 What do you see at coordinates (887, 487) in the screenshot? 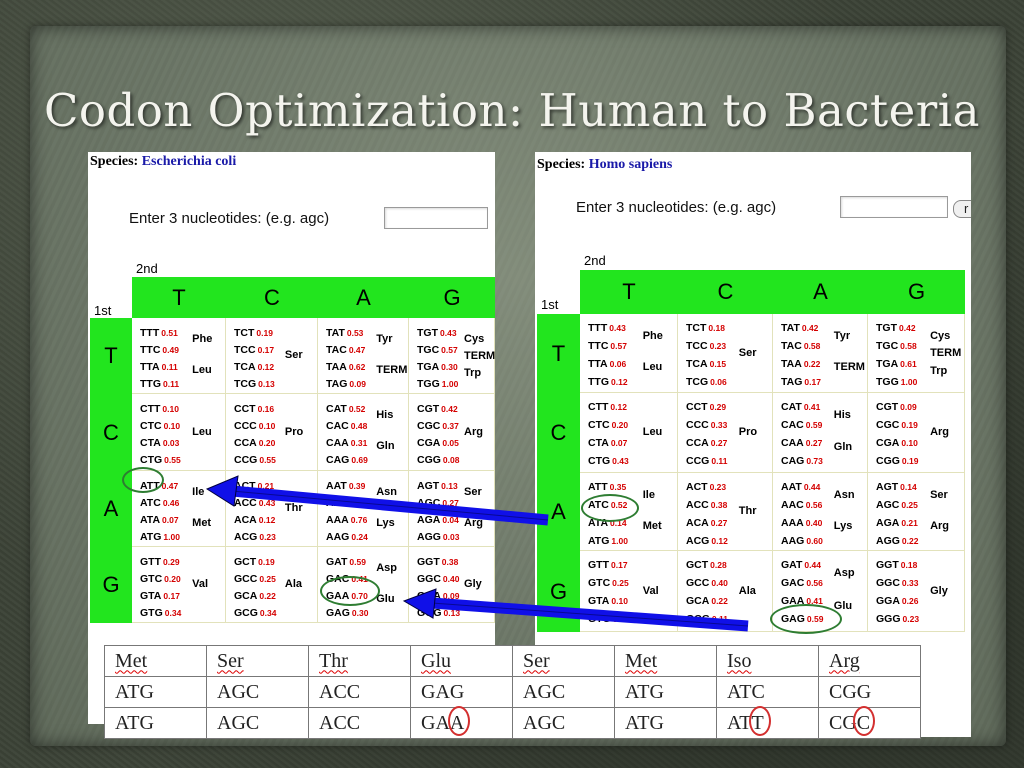
I see `codon-triplet: AGT` at bounding box center [887, 487].